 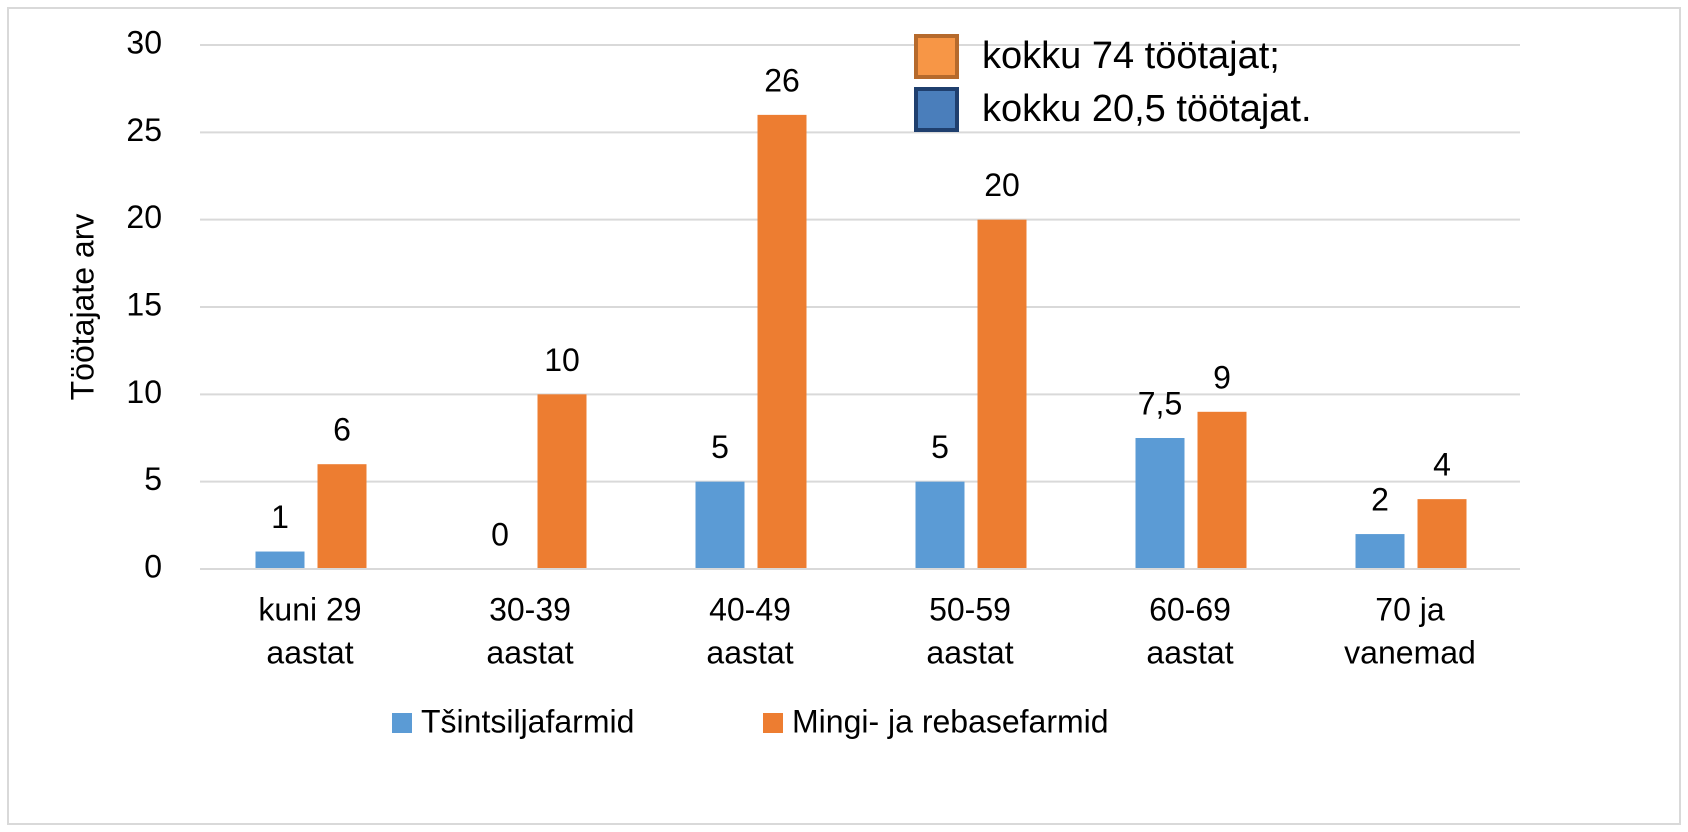 What do you see at coordinates (1380, 500) in the screenshot?
I see `data-label: 2` at bounding box center [1380, 500].